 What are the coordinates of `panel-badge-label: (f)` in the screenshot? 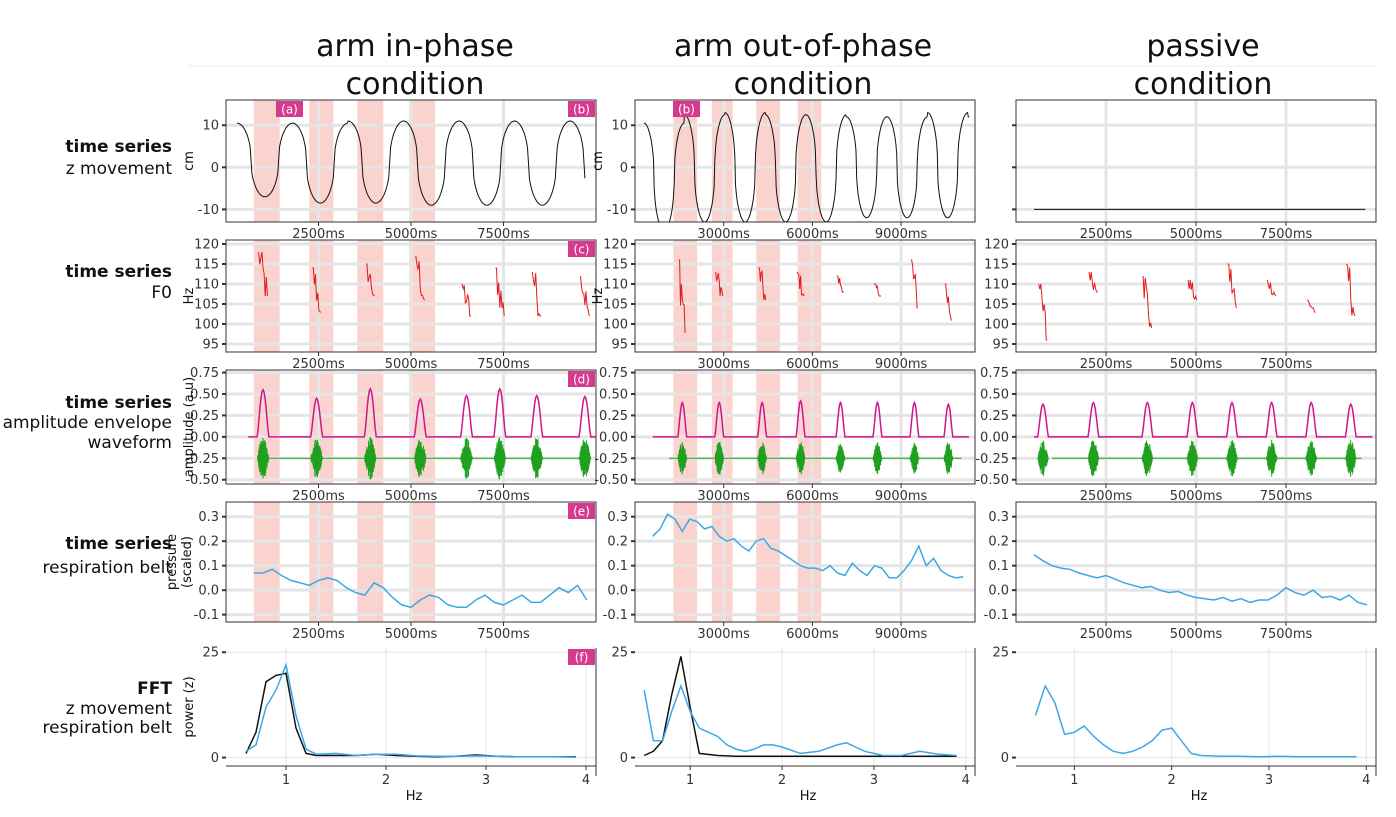 It's located at (582, 658).